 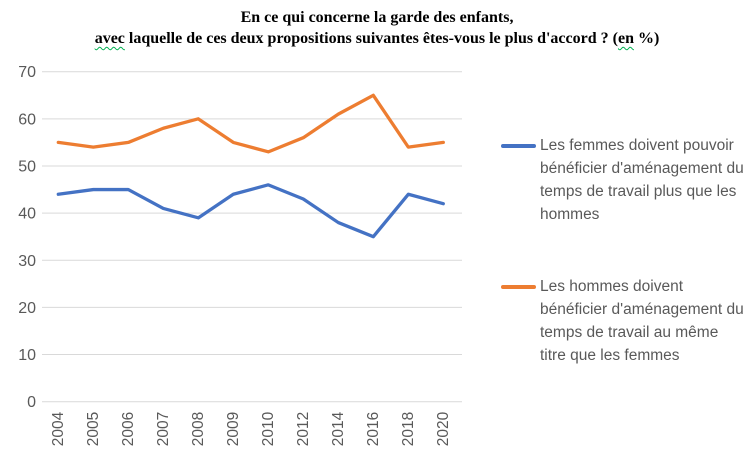 I want to click on series-line-femmes, so click(x=250, y=211).